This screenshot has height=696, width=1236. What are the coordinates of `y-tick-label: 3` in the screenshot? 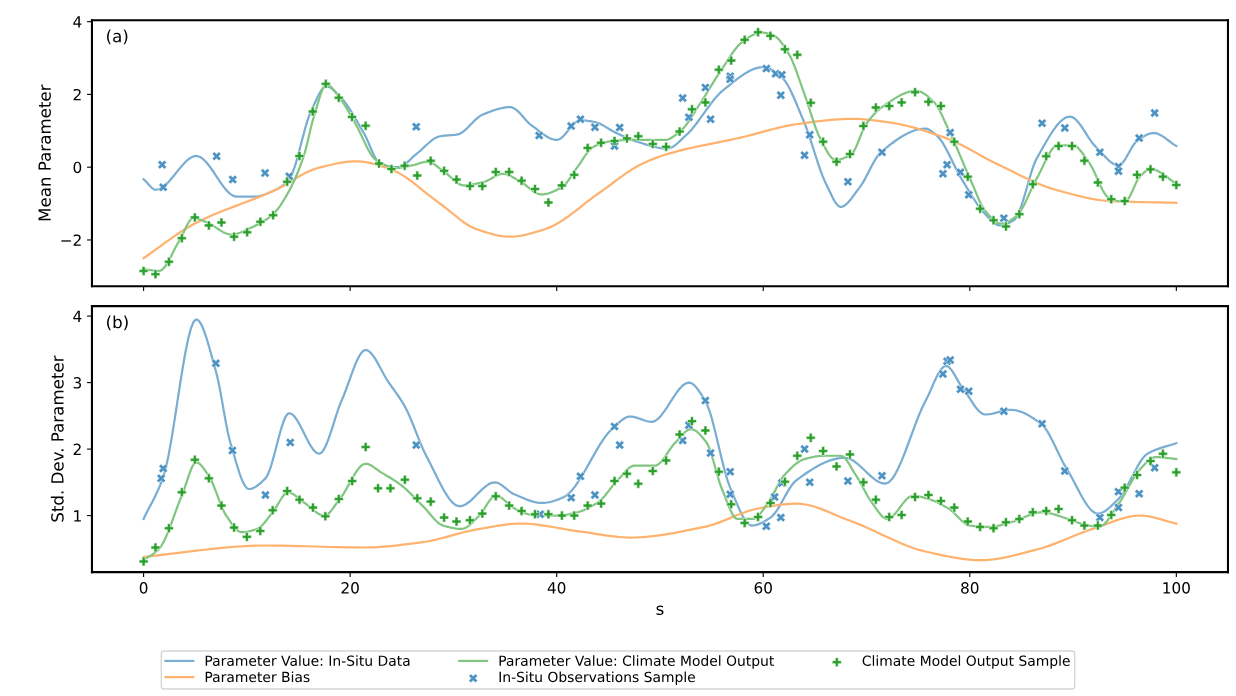 It's located at (77, 383).